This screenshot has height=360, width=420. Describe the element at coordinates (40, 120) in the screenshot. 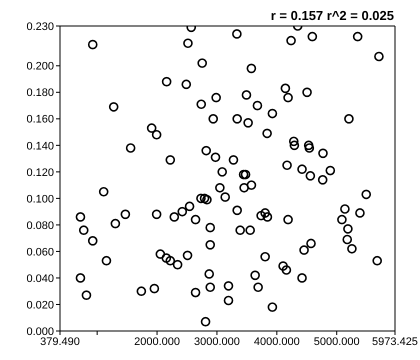

I see `y-tick-label: 0.160` at that location.